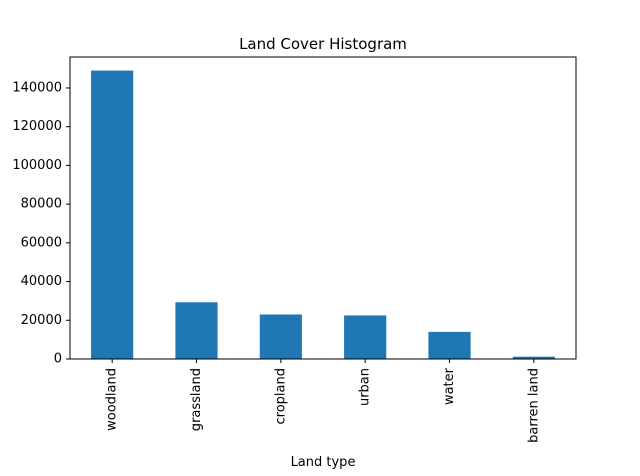  Describe the element at coordinates (37, 165) in the screenshot. I see `y-tick-label: 100000` at that location.